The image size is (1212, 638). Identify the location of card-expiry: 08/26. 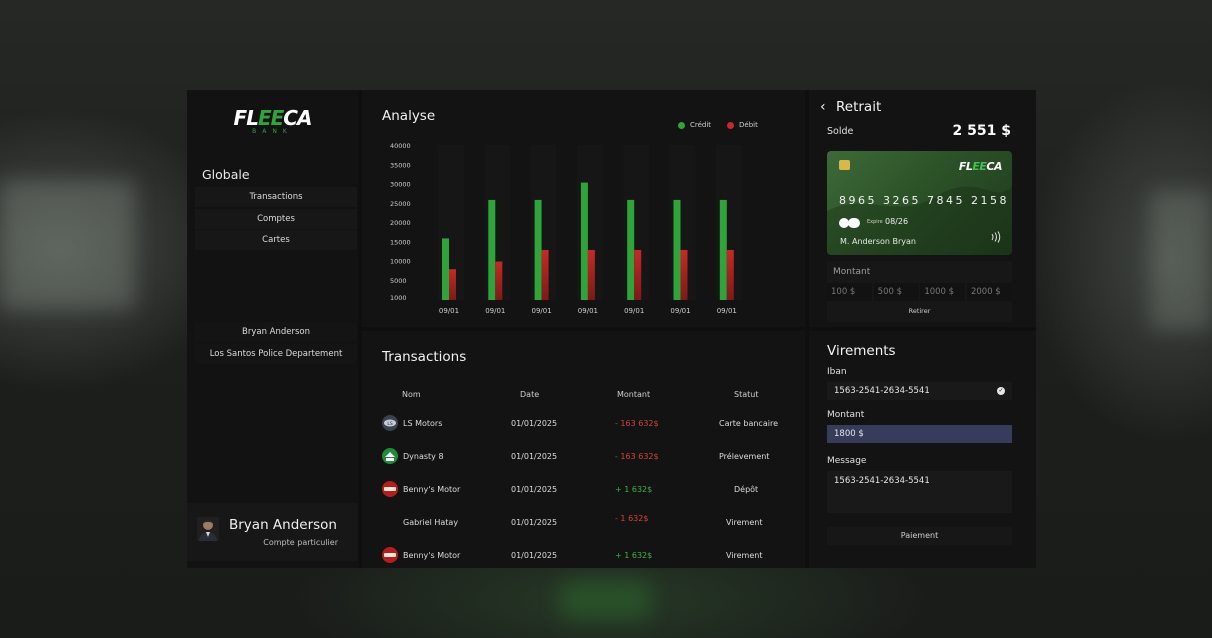
(897, 221).